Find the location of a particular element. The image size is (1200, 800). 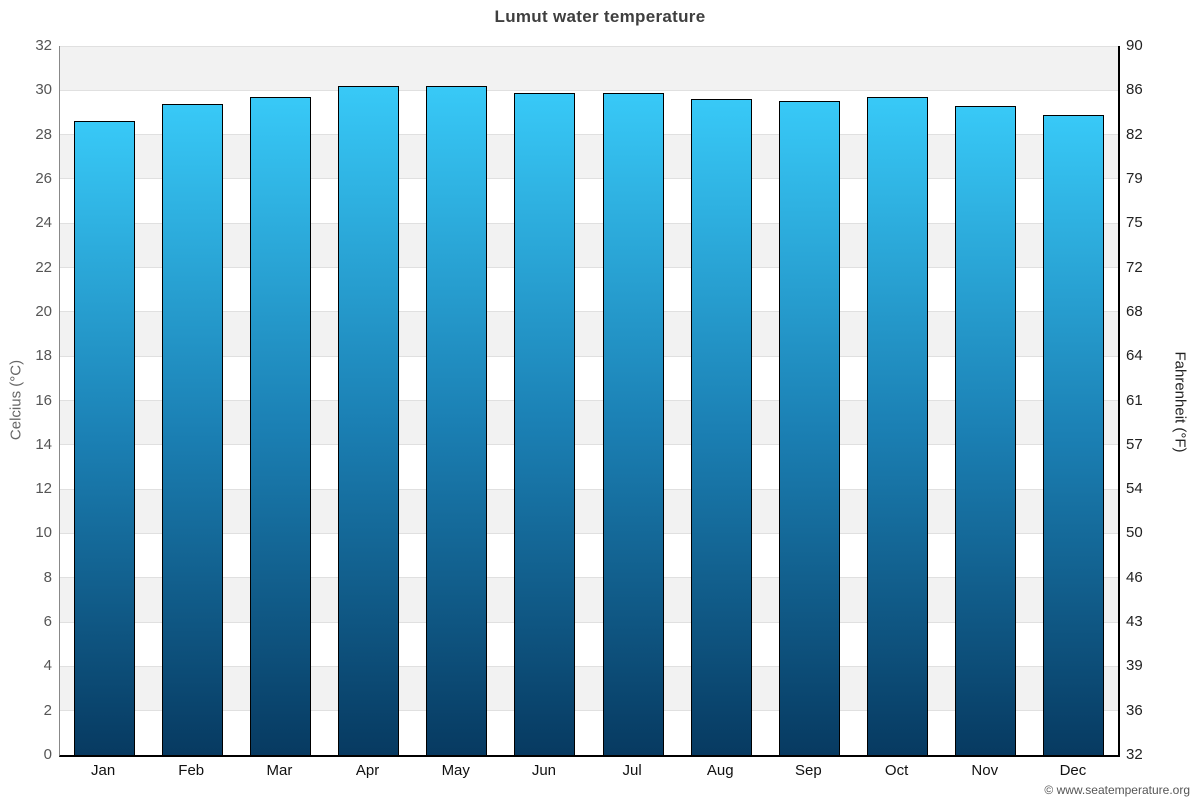

y-tick-right: 57 is located at coordinates (1134, 444).